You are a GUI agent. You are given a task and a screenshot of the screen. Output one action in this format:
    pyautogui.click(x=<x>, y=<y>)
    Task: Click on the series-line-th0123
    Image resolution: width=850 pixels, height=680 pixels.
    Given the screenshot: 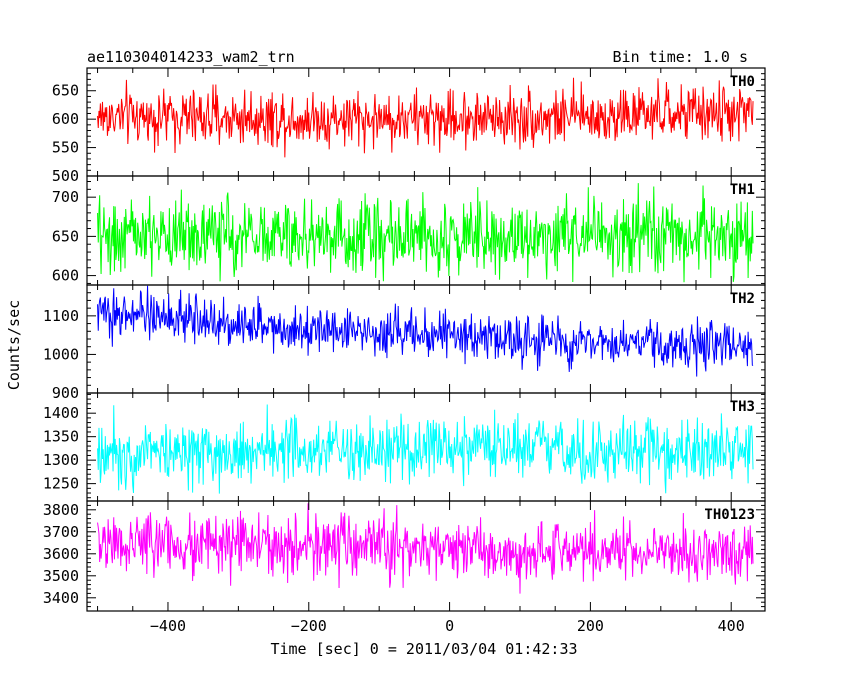 What is the action you would take?
    pyautogui.click(x=425, y=548)
    